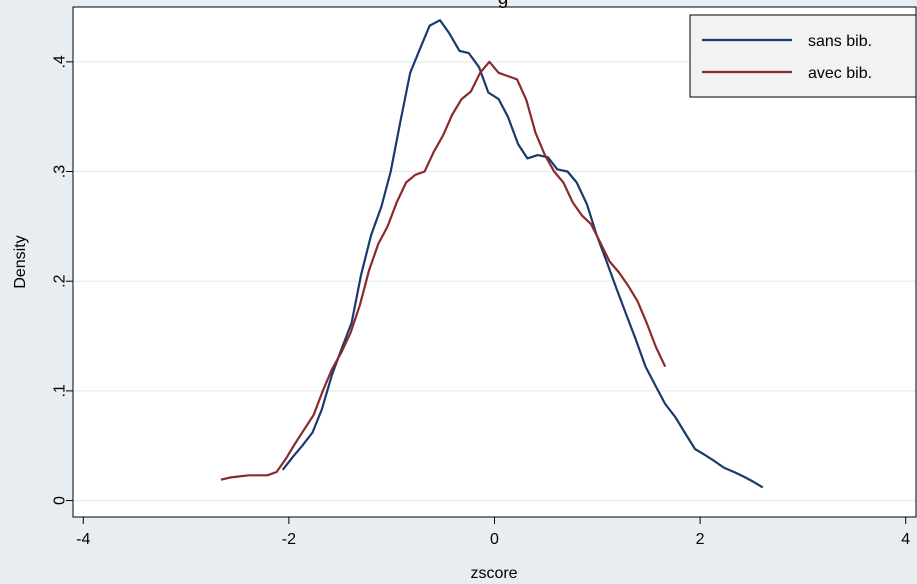 The width and height of the screenshot is (917, 584). Describe the element at coordinates (700, 539) in the screenshot. I see `x-tick-label: 2` at that location.